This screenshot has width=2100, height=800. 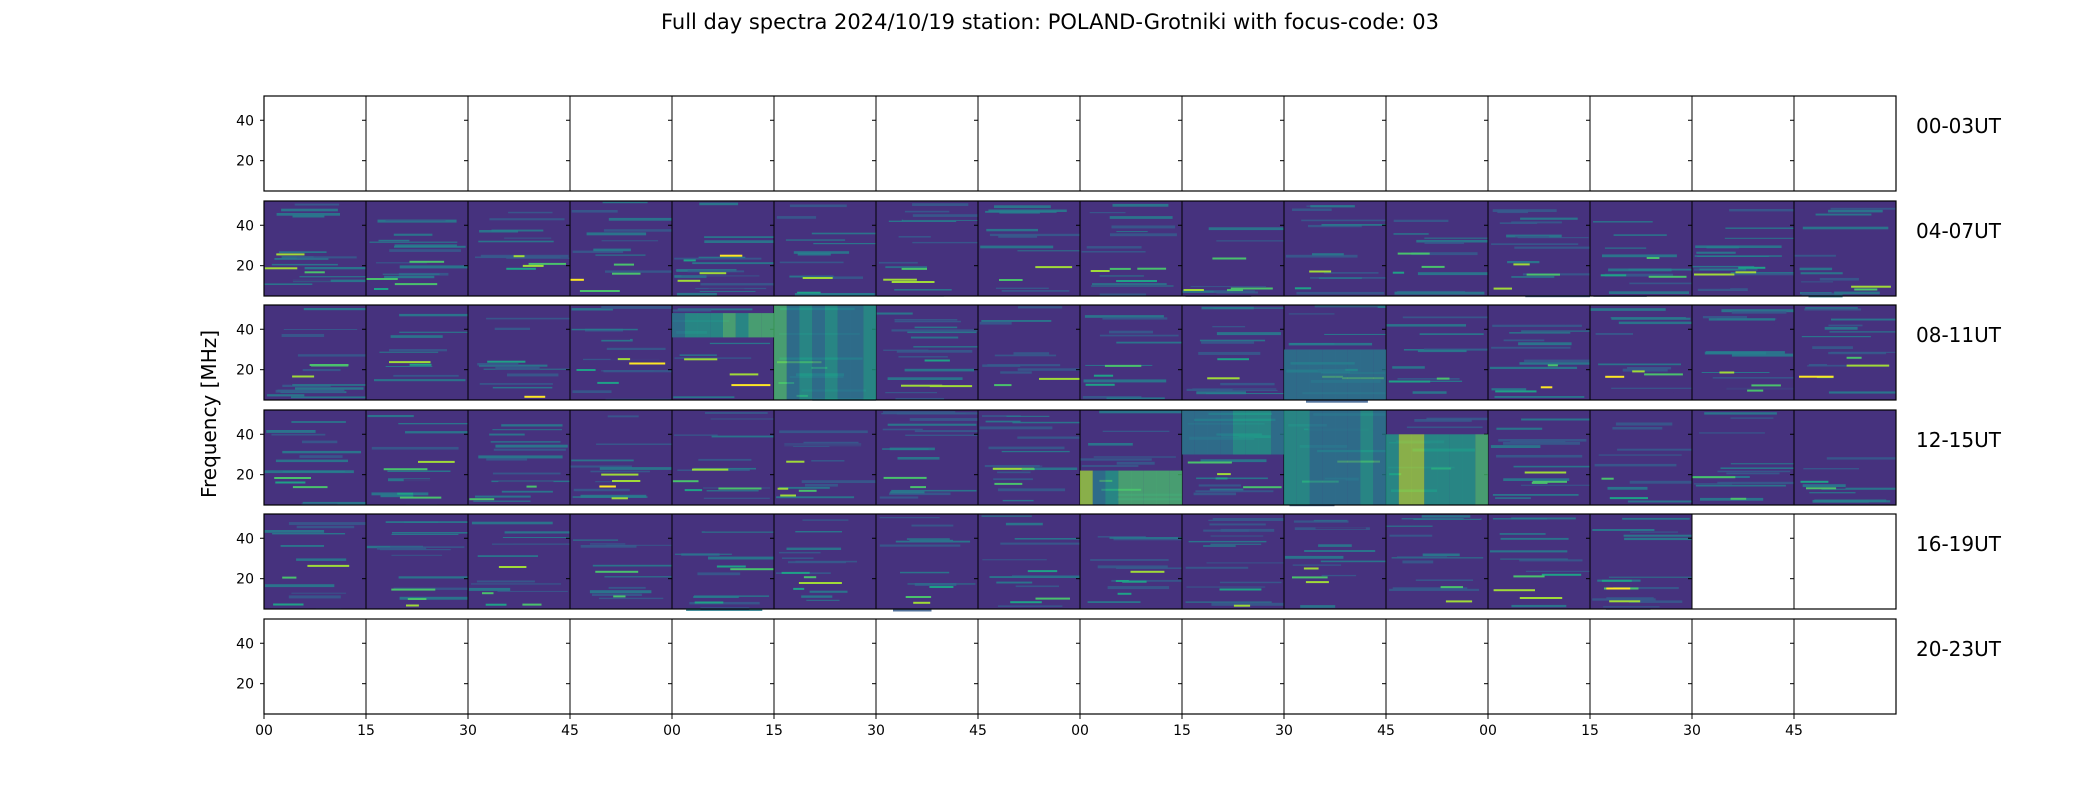 I want to click on row-label: 04-07UT, so click(x=1959, y=231).